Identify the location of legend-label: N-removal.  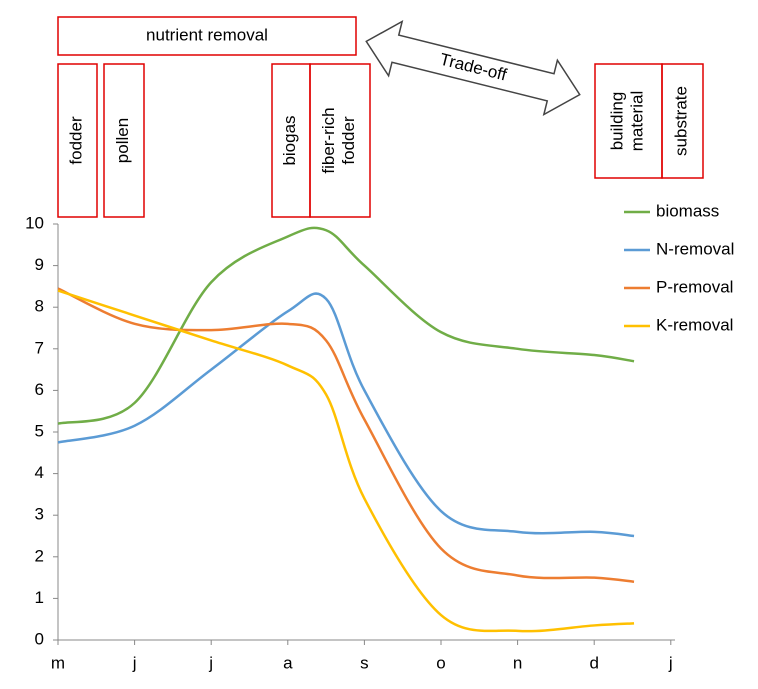
(695, 248).